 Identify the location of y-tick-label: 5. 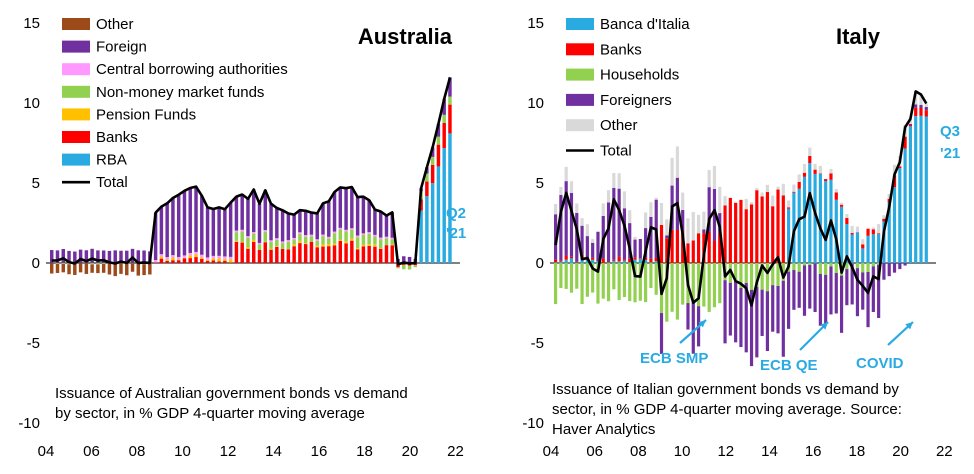
(540, 183).